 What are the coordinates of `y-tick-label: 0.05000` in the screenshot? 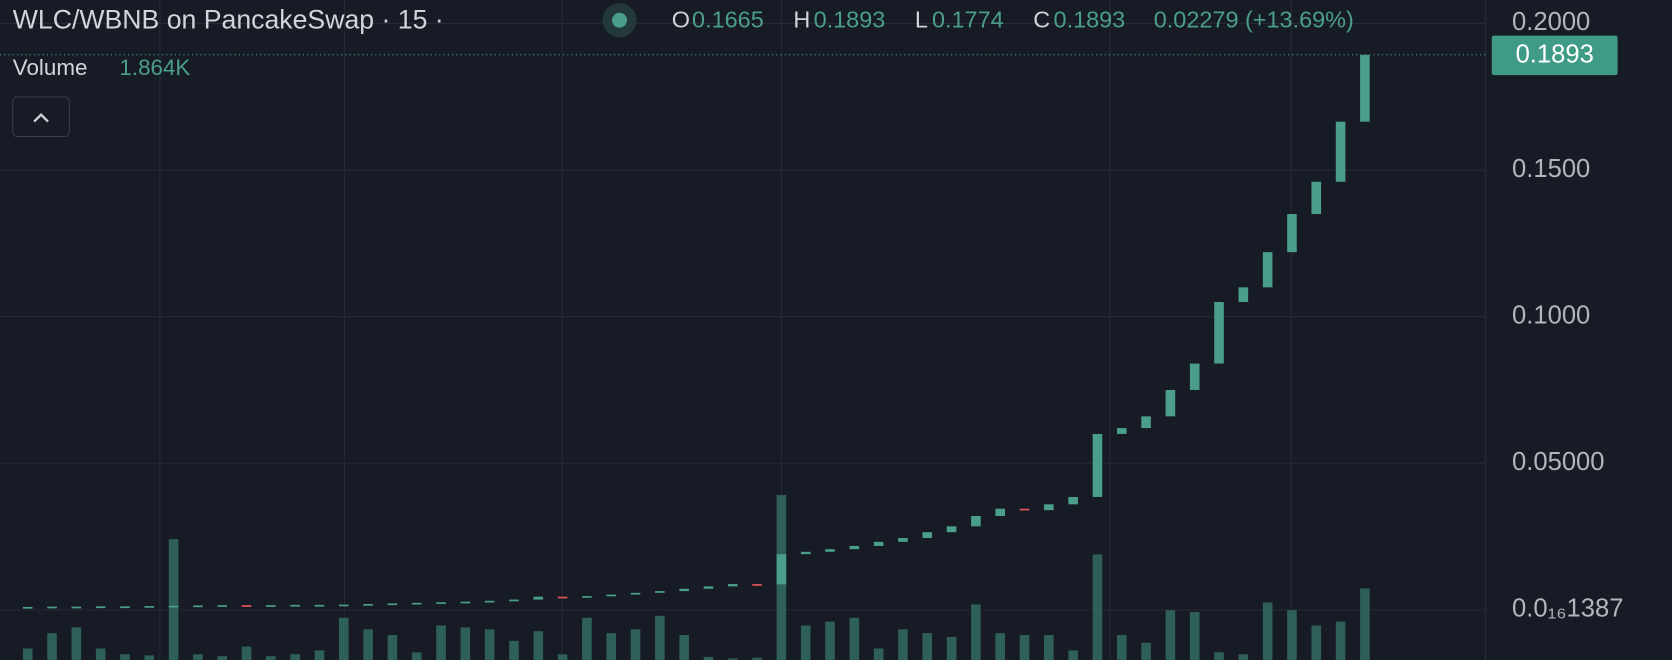 It's located at (1558, 462).